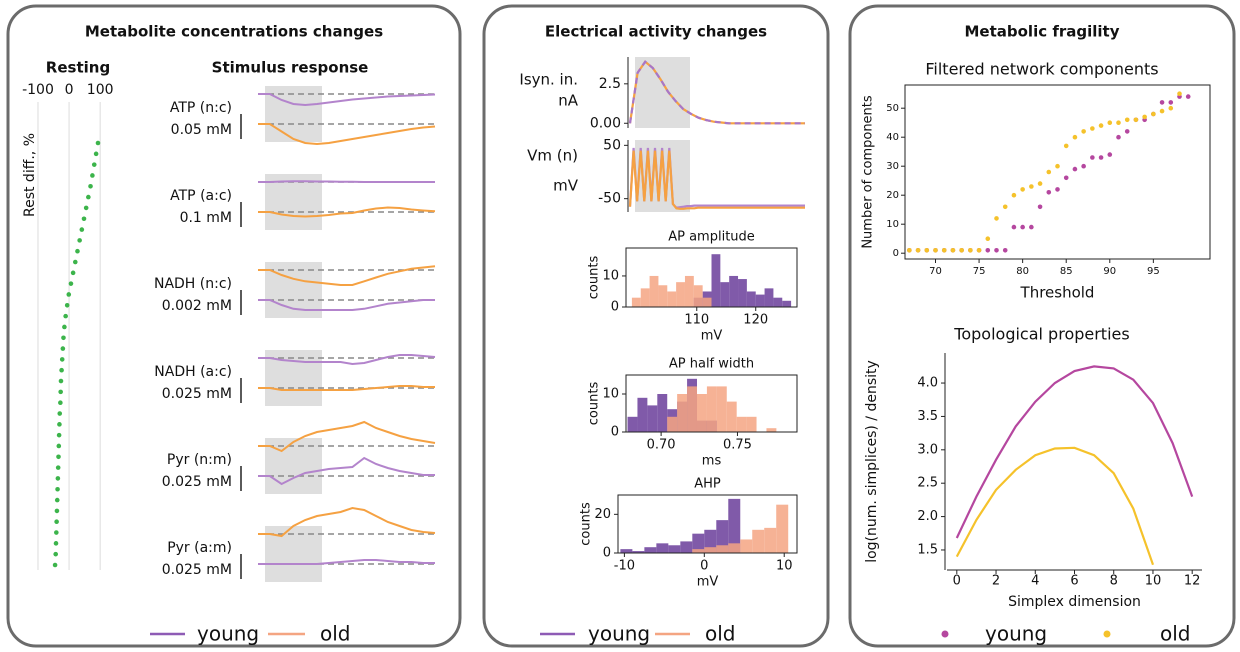  I want to click on y-tick-label: 10, so click(610, 275).